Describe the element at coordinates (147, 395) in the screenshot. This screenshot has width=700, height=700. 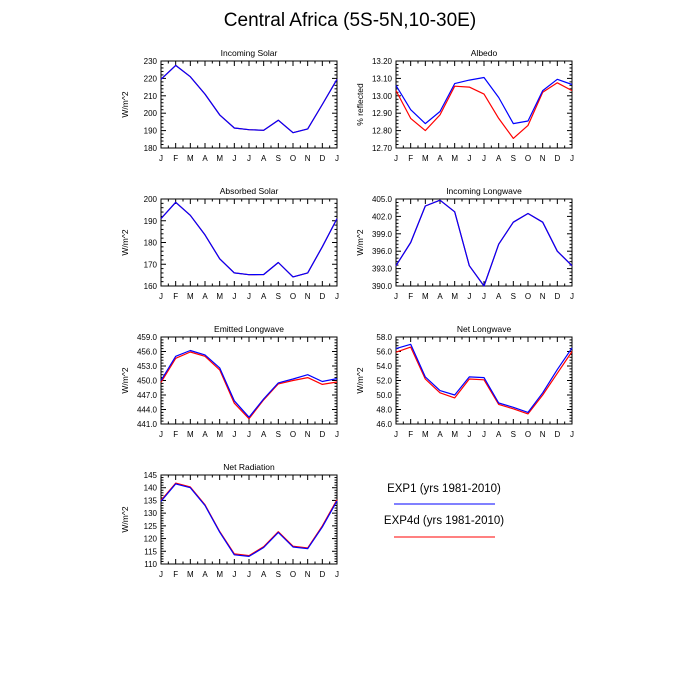
I see `y-tick-label: 447.0` at that location.